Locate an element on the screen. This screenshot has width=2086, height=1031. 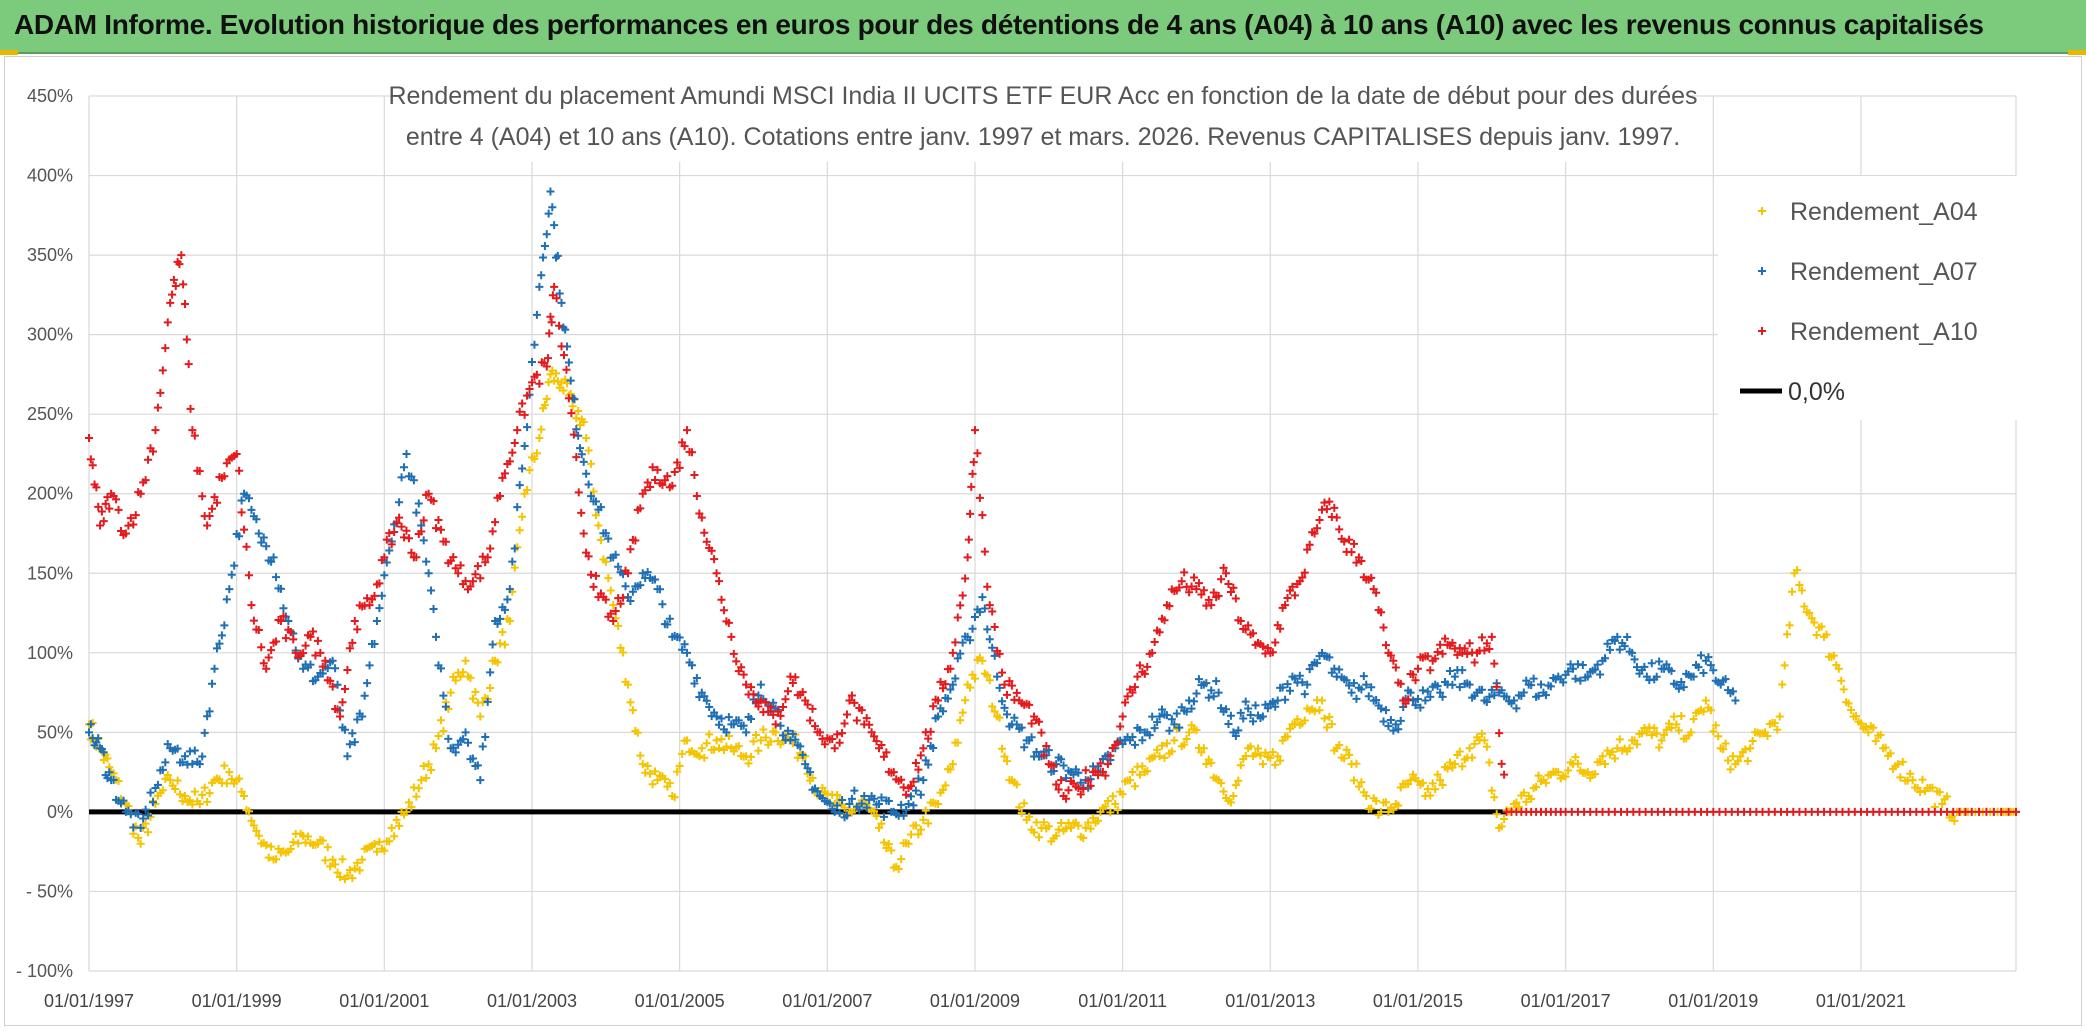
legend-label-A04: Rendement_A04 is located at coordinates (1884, 212).